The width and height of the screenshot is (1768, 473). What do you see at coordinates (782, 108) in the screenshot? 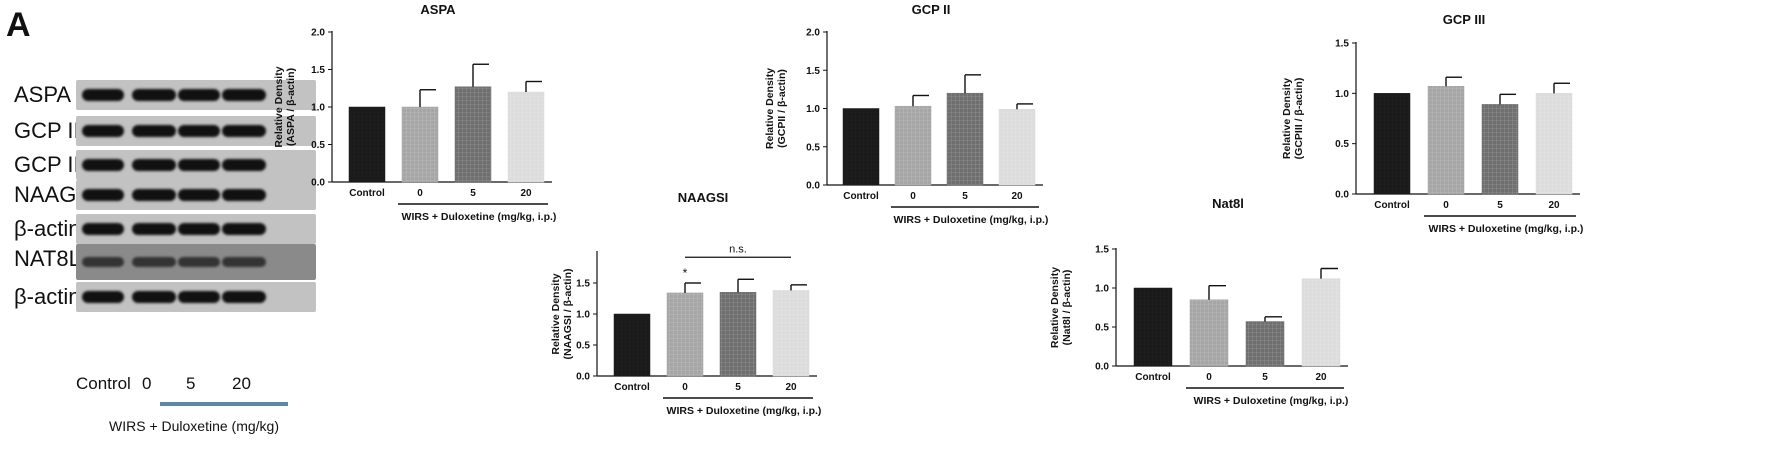
I see `y-axis-label: (GCPII / β-actin)` at bounding box center [782, 108].